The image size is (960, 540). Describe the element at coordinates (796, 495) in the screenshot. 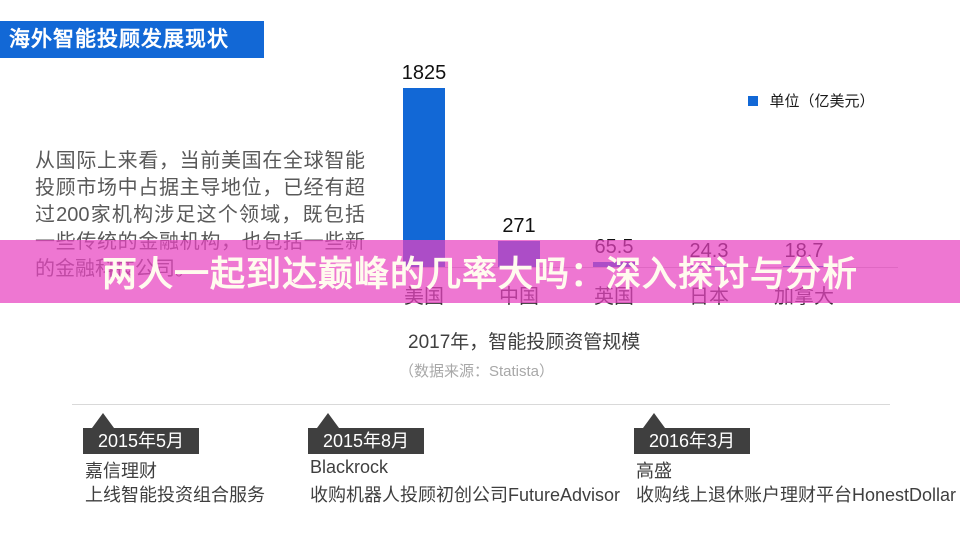

I see `timeline-description: 收购线上退休账户理财平台HonestDollar` at that location.